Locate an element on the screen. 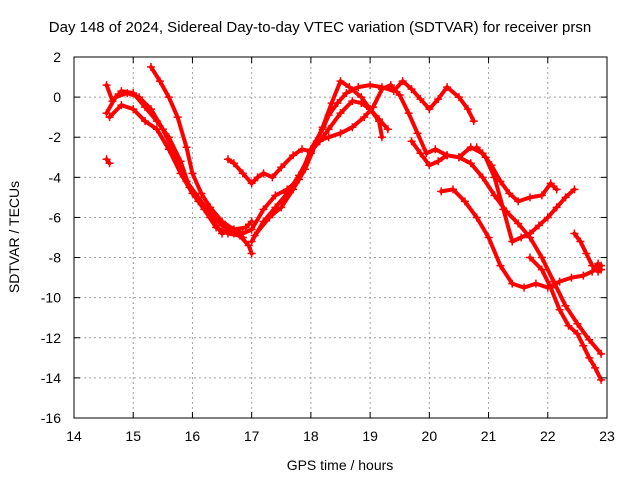  y-tick-label: -6 is located at coordinates (55, 217).